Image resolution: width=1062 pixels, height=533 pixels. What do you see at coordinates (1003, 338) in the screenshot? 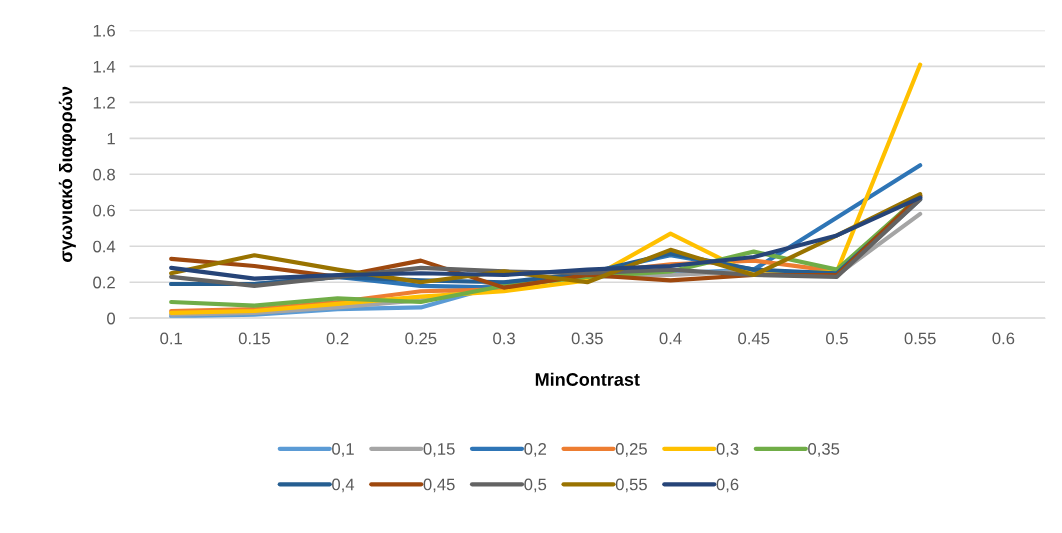
I see `x-tick-label: 0.6` at bounding box center [1003, 338].